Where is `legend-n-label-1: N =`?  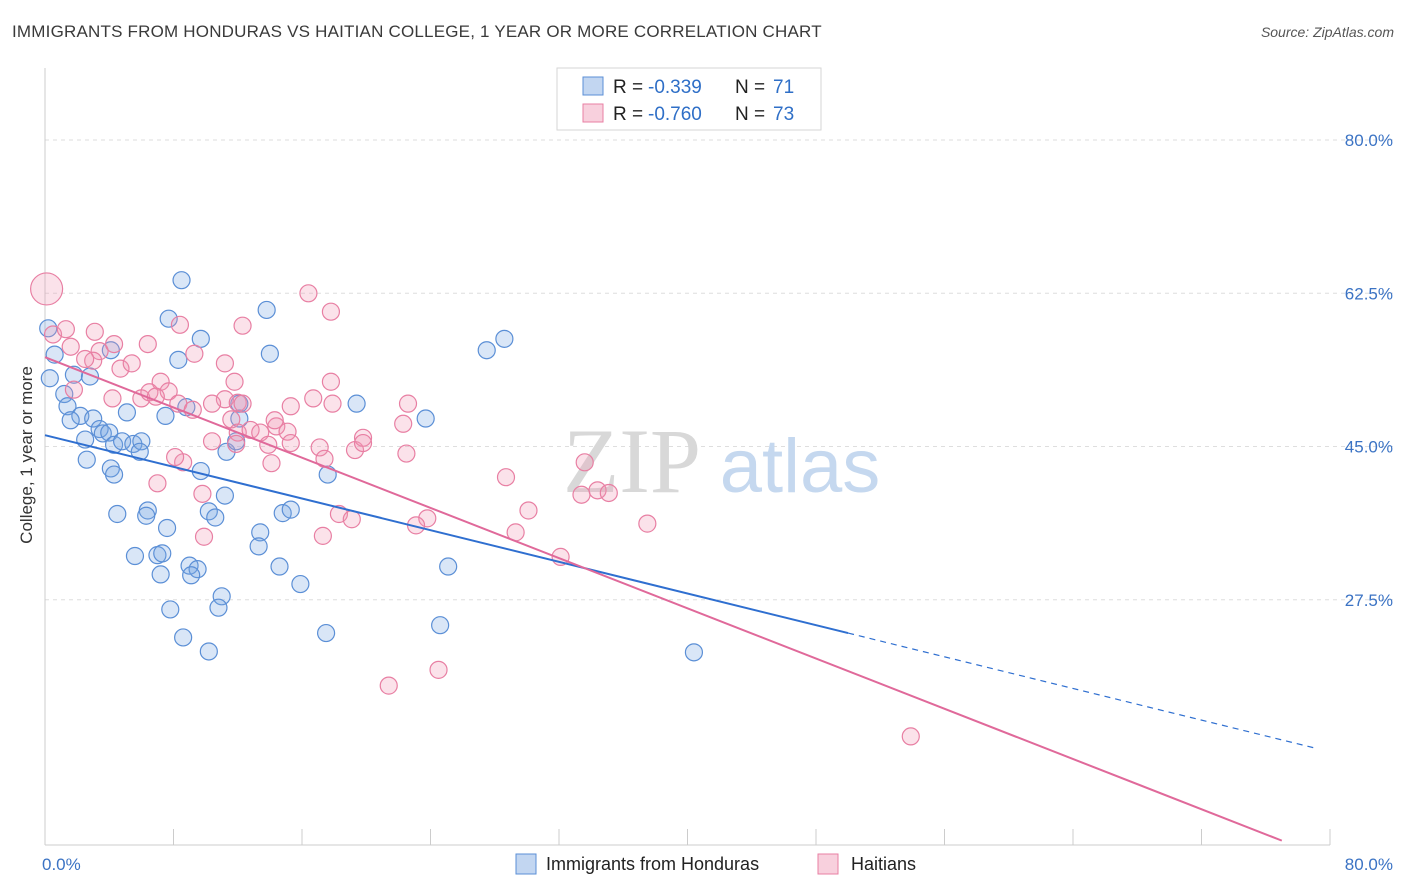
legend-n-label-1: N = is located at coordinates (750, 87).